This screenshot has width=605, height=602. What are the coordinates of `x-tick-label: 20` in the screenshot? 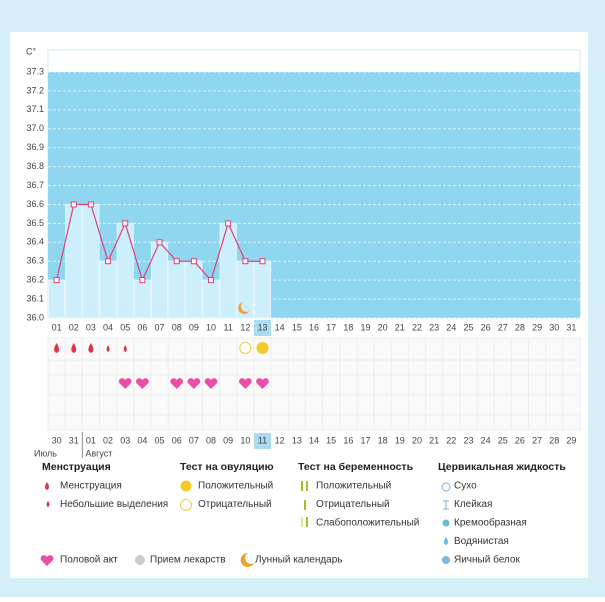 It's located at (383, 327).